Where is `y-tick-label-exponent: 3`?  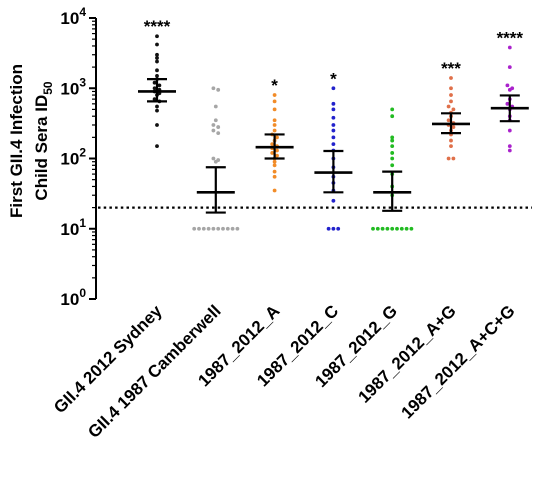
y-tick-label-exponent: 3 is located at coordinates (82, 82).